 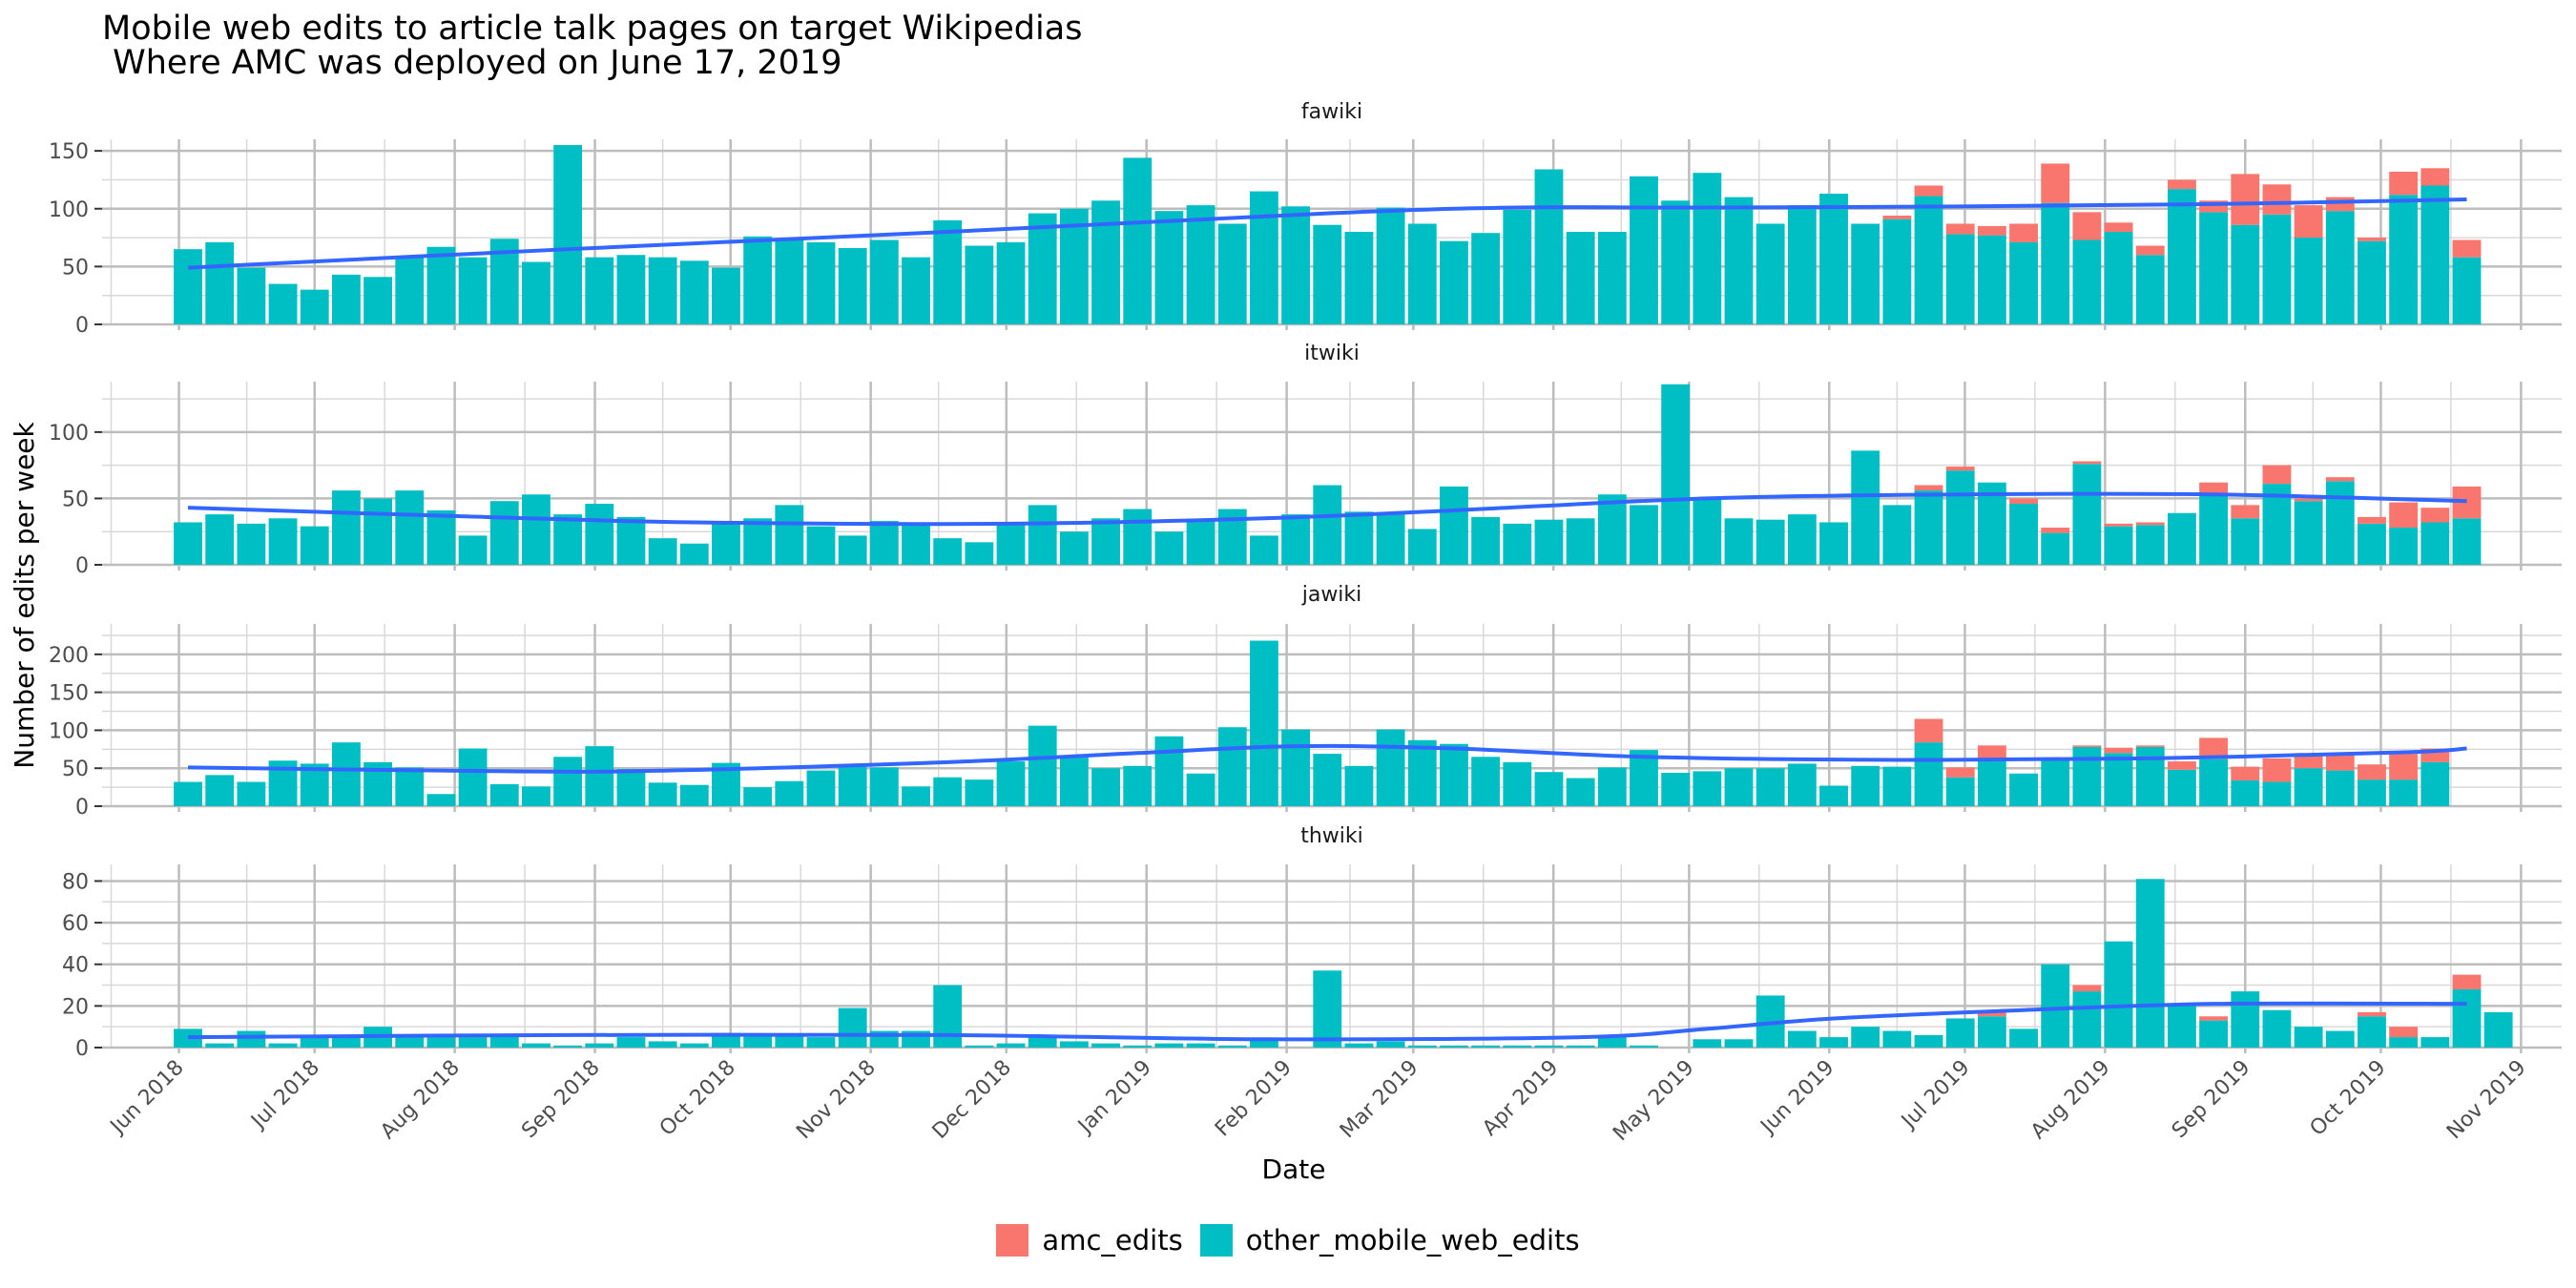 I want to click on y-axis-title: Number of edits per week, so click(x=24, y=594).